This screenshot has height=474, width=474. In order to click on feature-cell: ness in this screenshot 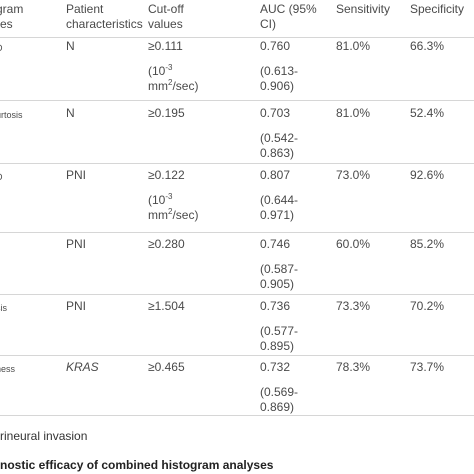, I will do `click(8, 369)`.